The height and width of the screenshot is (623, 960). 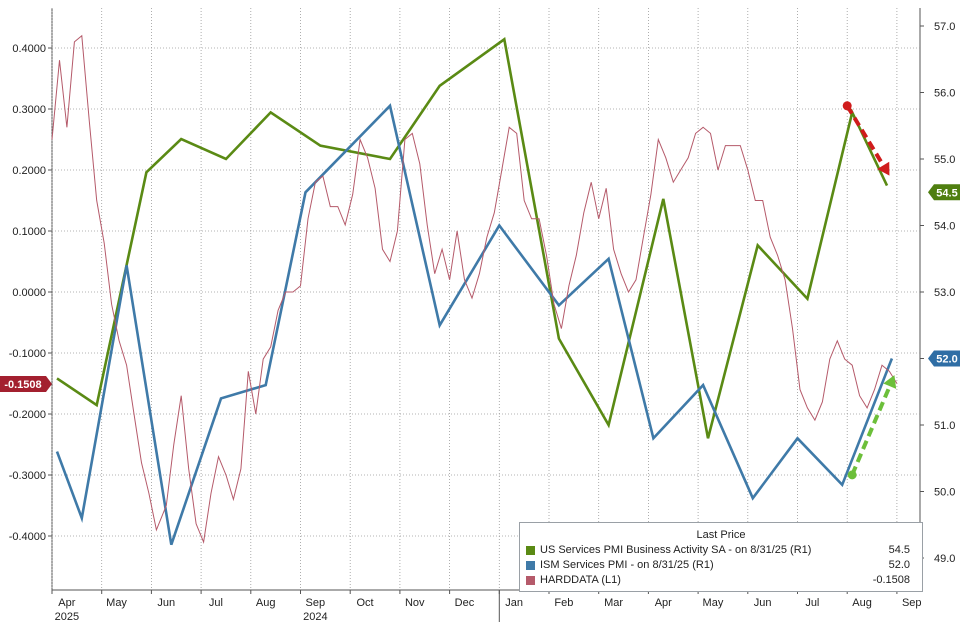 What do you see at coordinates (67, 617) in the screenshot?
I see `year-label: 2025` at bounding box center [67, 617].